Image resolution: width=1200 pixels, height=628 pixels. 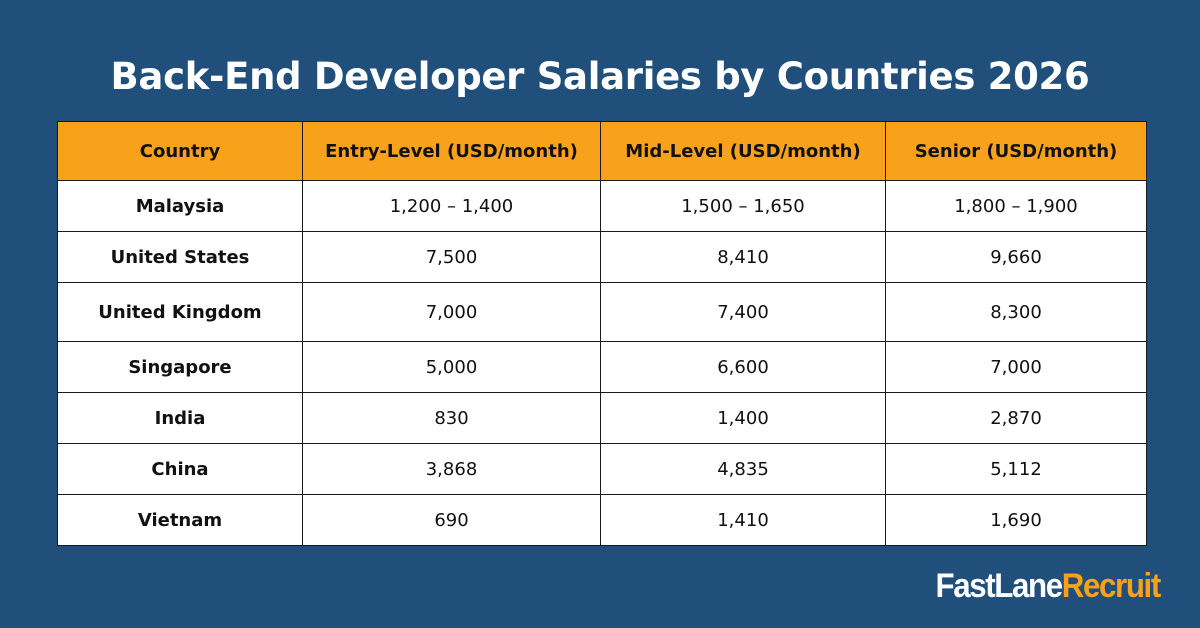 I want to click on cell-entry: 3,868, so click(x=451, y=469).